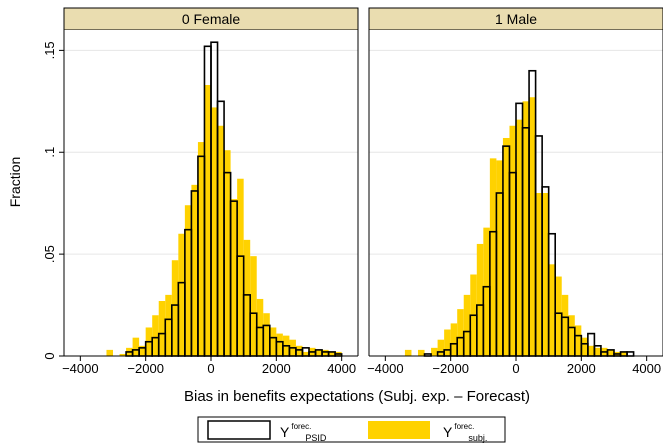 This screenshot has width=663, height=443. Describe the element at coordinates (49, 355) in the screenshot. I see `y-tick-label: 0` at that location.